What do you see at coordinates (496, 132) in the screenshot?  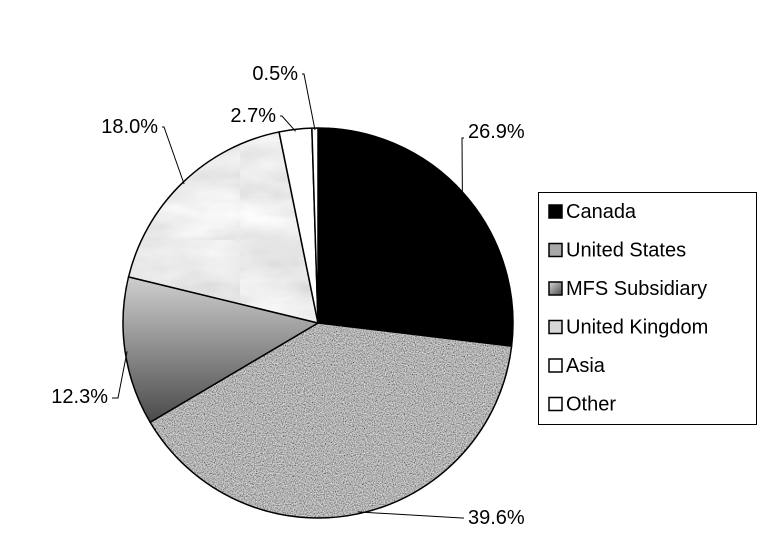 I see `data-label-canada: 26.9%` at bounding box center [496, 132].